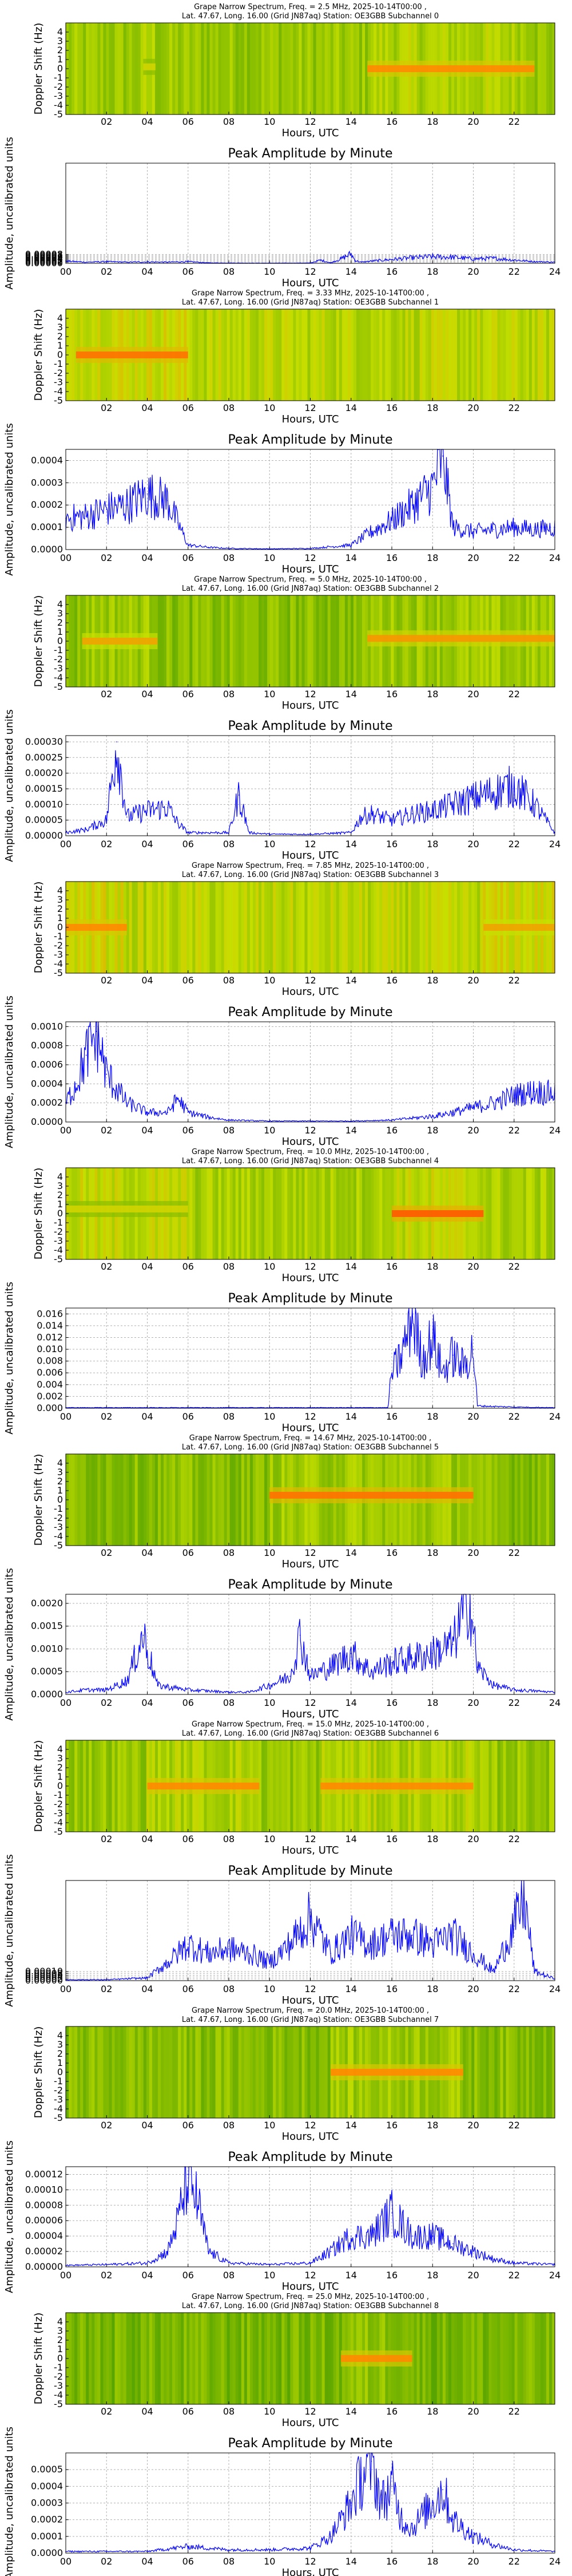 The height and width of the screenshot is (2576, 572). I want to click on y-tick-label: 0.014, so click(50, 1325).